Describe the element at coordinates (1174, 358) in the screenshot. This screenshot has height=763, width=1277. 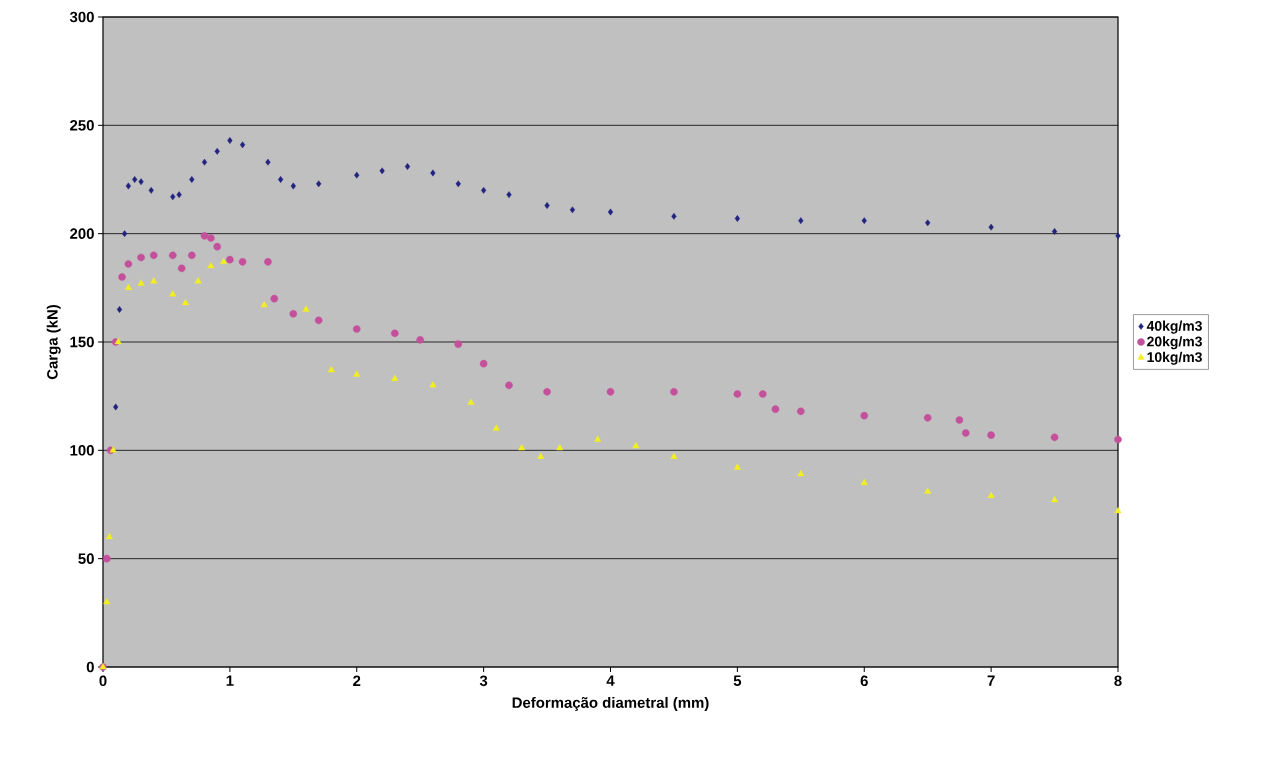
I see `legend-label: 10kg/m3` at that location.